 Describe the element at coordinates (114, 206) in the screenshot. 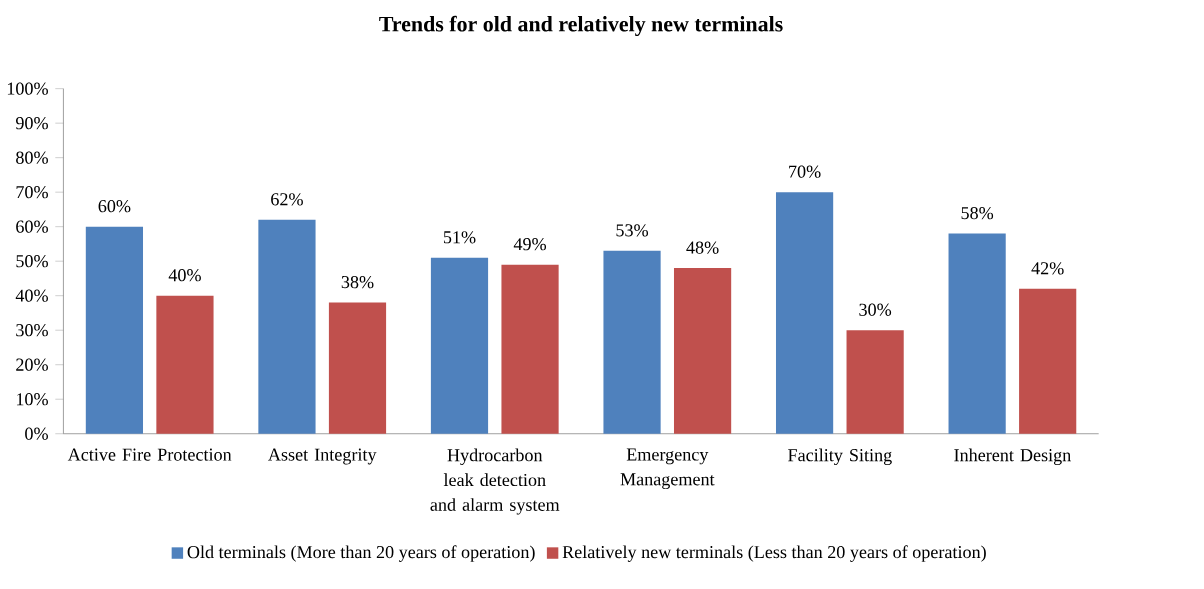

I see `data-label: 60%` at that location.